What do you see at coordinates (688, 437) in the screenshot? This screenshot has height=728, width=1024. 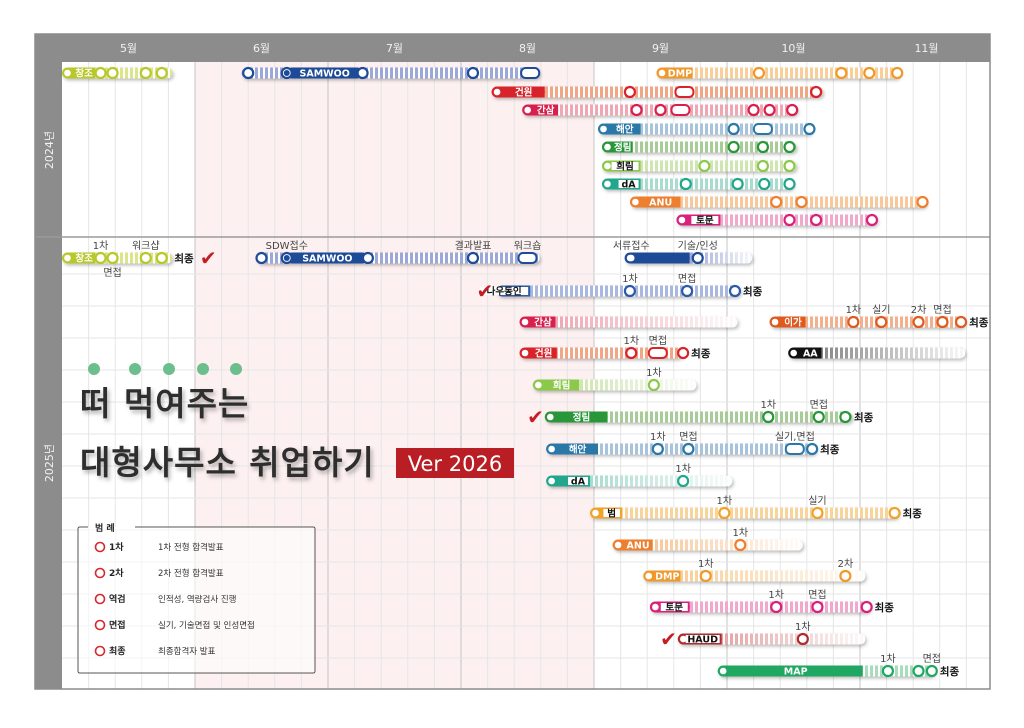 I see `milestone-note: 면접` at bounding box center [688, 437].